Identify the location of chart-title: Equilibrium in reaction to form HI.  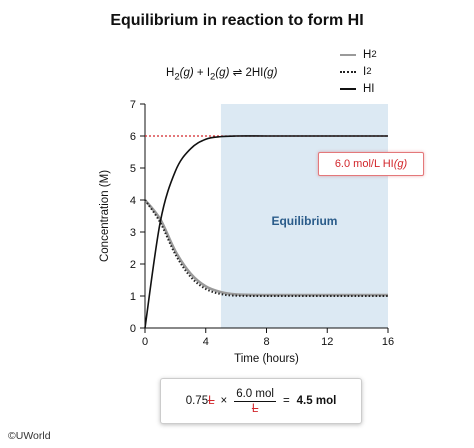
(237, 20).